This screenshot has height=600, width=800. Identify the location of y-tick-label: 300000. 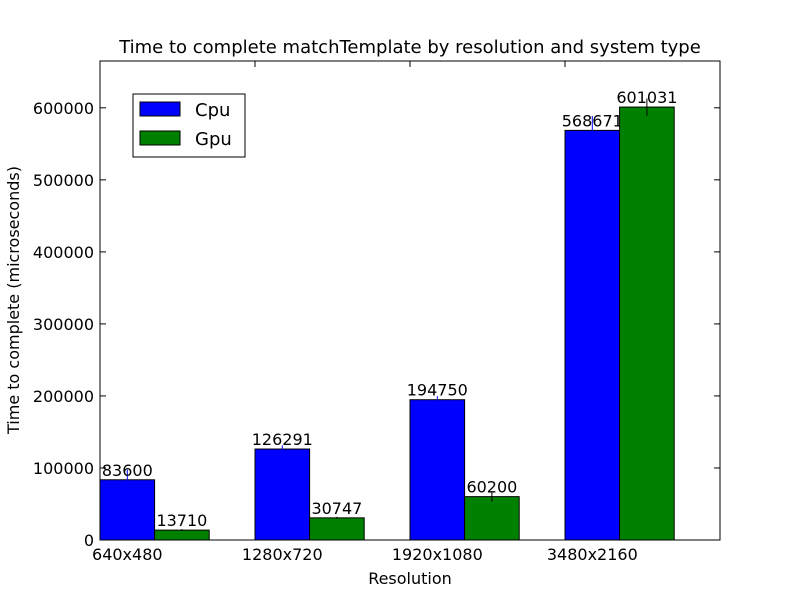
(63, 324).